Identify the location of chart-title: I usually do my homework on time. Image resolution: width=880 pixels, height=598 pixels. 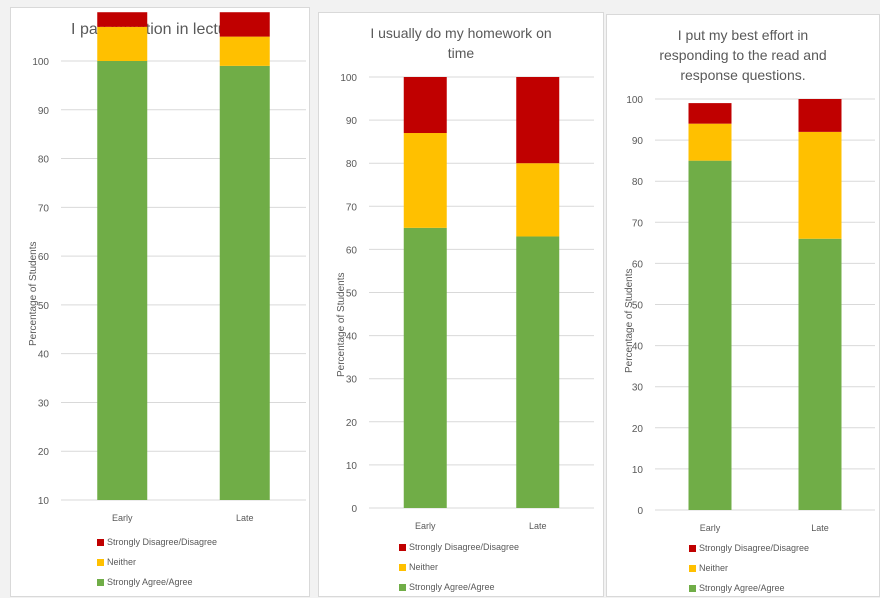
(461, 43).